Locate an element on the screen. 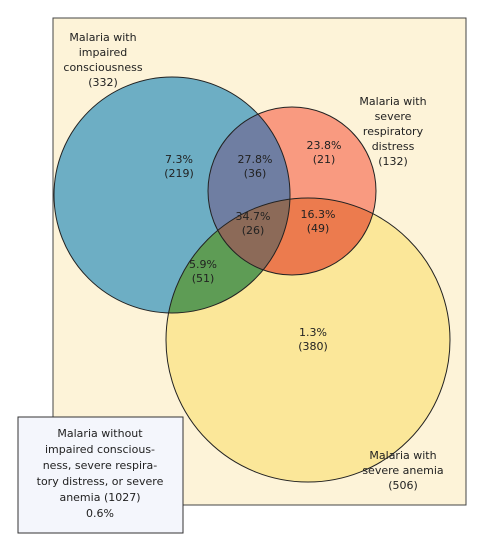  set-label: consciousness is located at coordinates (102, 67).